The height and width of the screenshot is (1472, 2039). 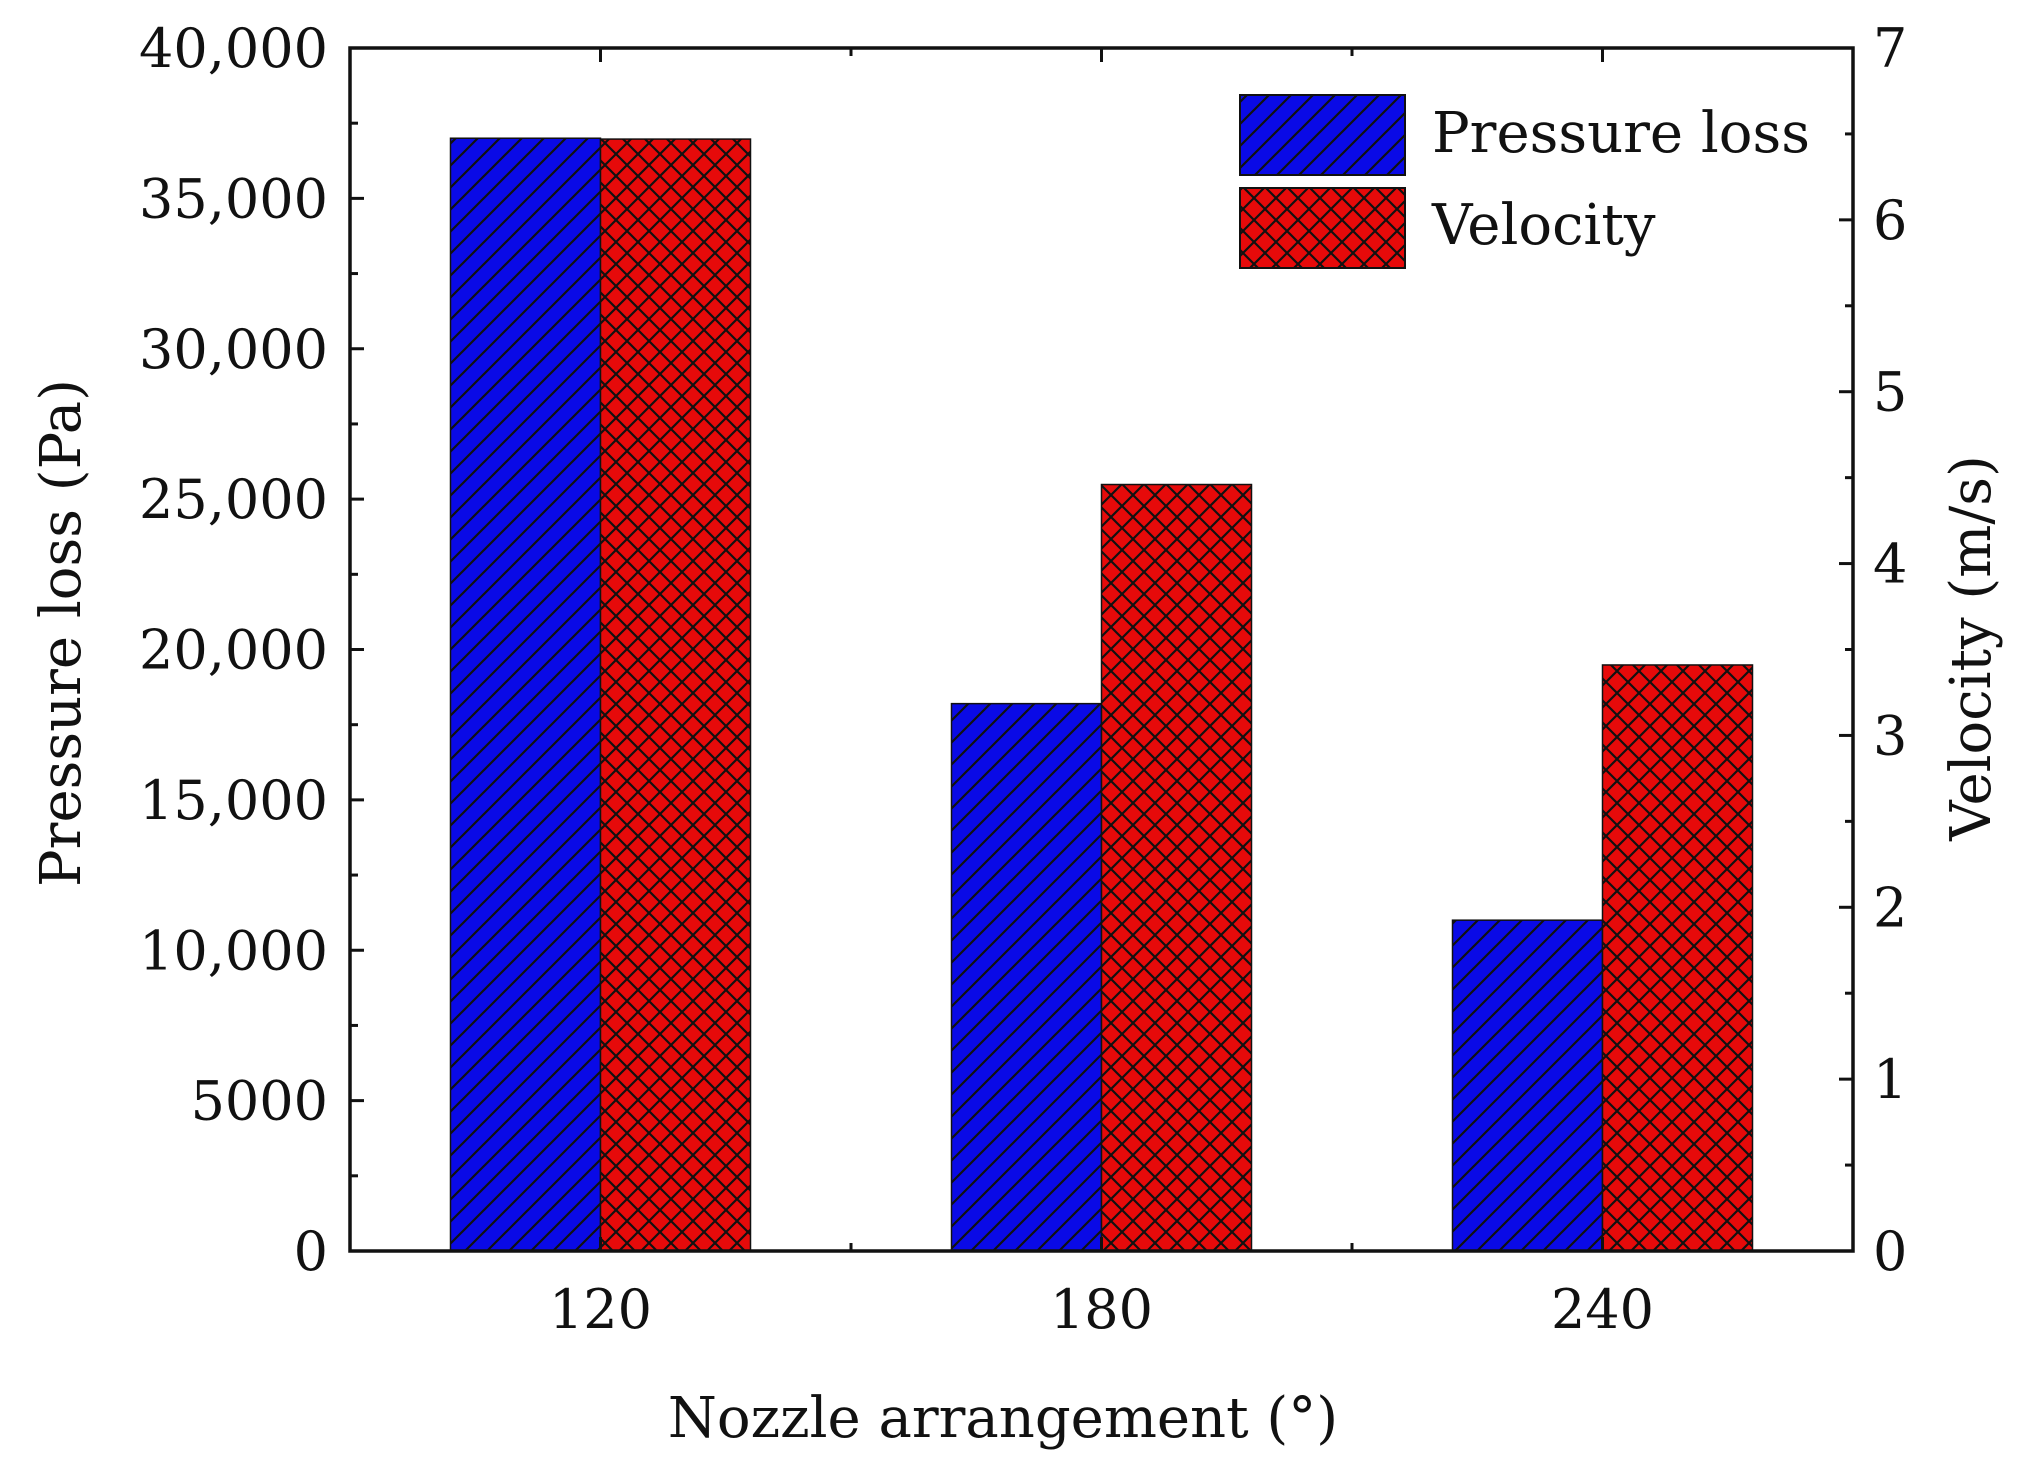 What do you see at coordinates (233, 198) in the screenshot?
I see `y-tick-label: 35,000` at bounding box center [233, 198].